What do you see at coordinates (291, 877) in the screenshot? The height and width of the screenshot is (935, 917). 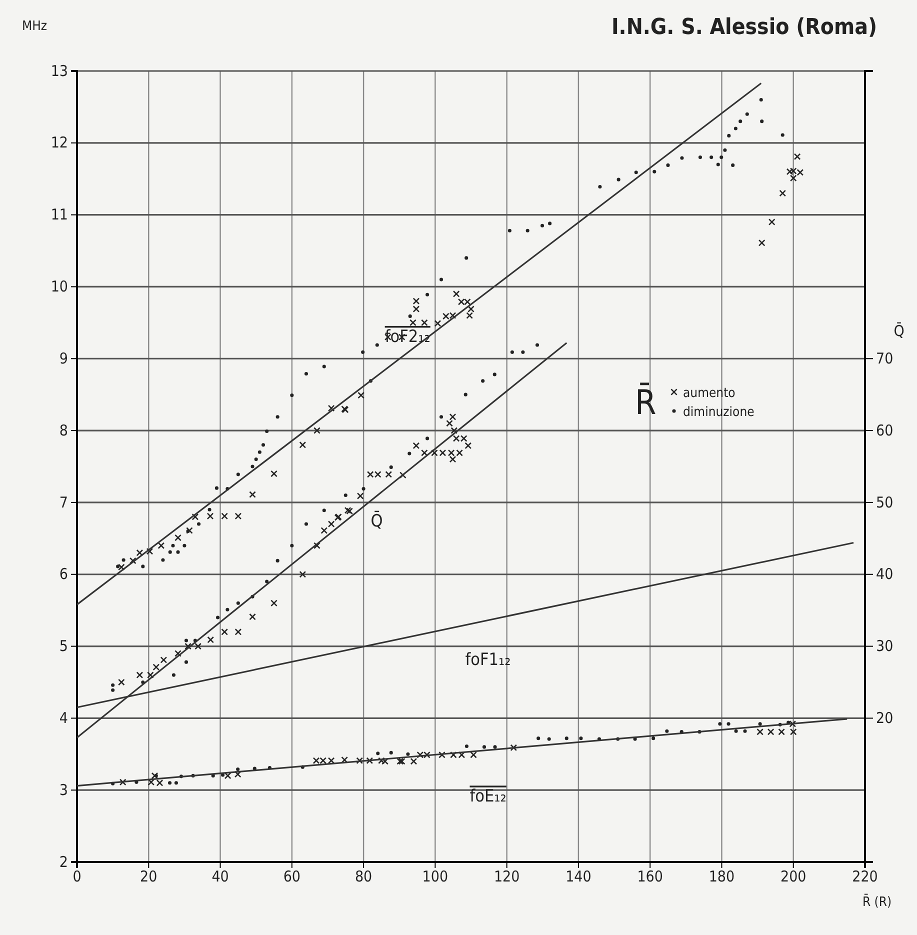 I see `x-tick-label: 60` at bounding box center [291, 877].